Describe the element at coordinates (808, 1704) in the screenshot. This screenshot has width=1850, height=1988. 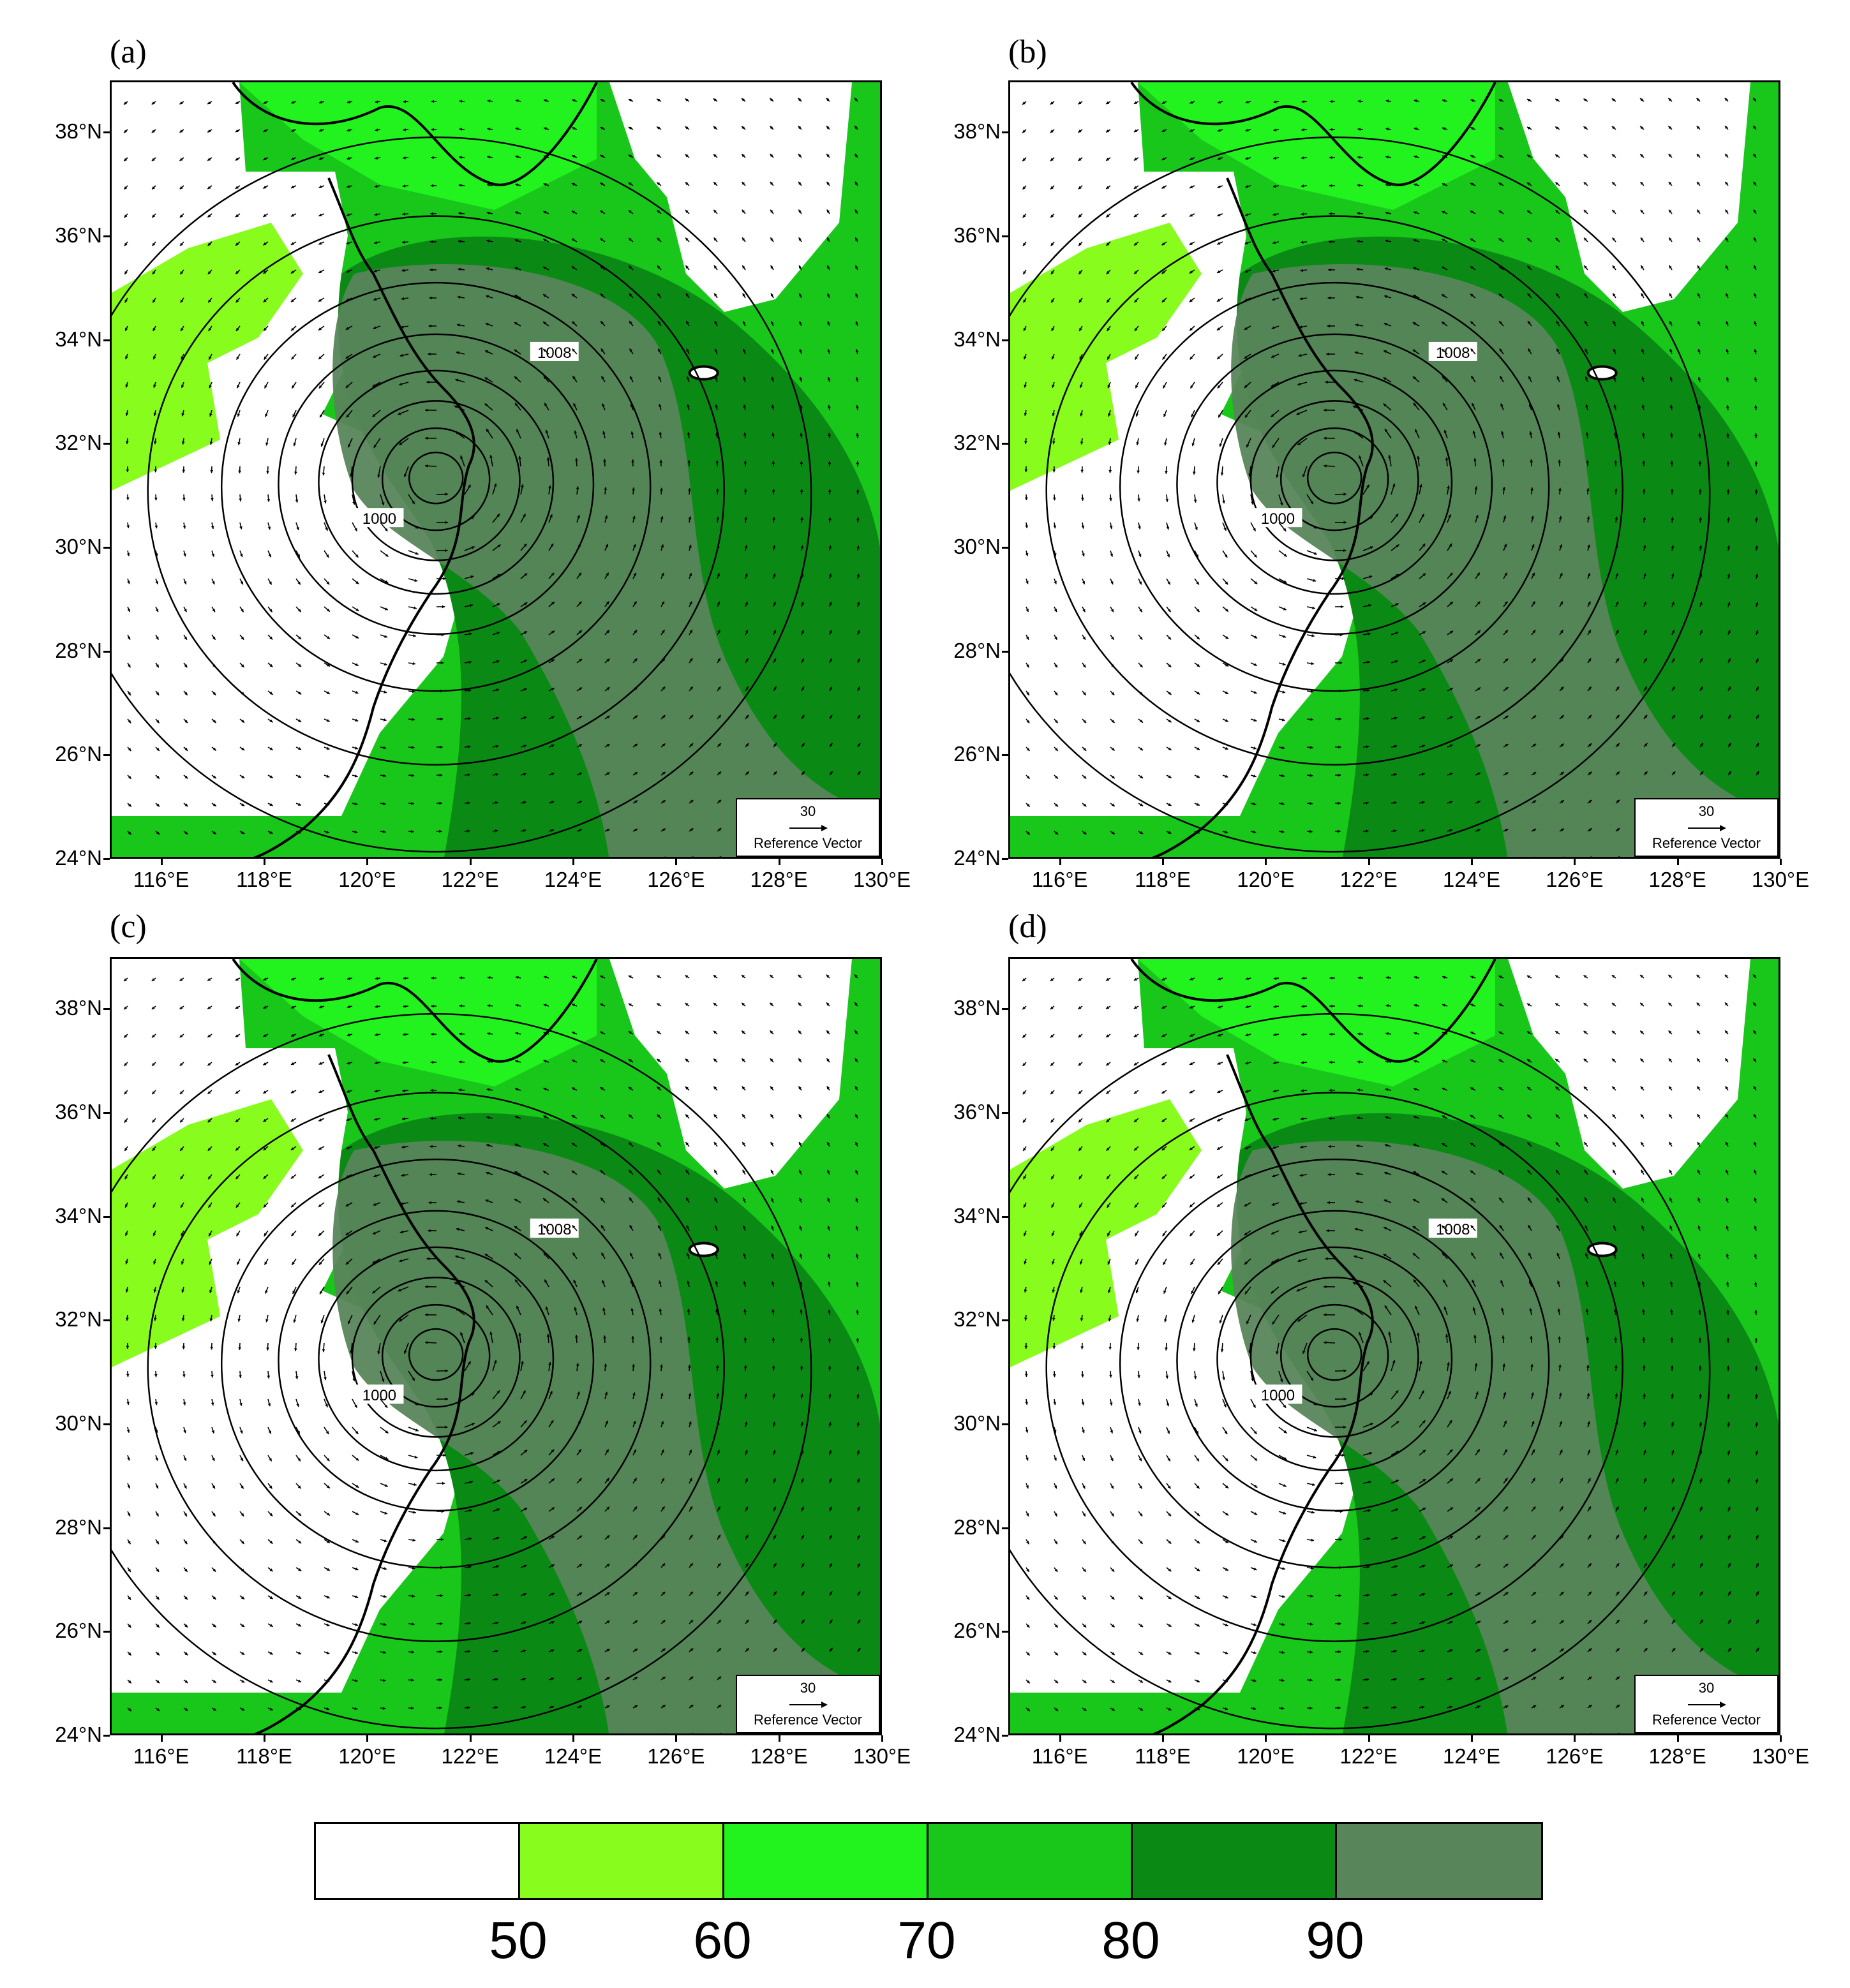
I see `reference-vector-box: 30 Reference Vector` at that location.